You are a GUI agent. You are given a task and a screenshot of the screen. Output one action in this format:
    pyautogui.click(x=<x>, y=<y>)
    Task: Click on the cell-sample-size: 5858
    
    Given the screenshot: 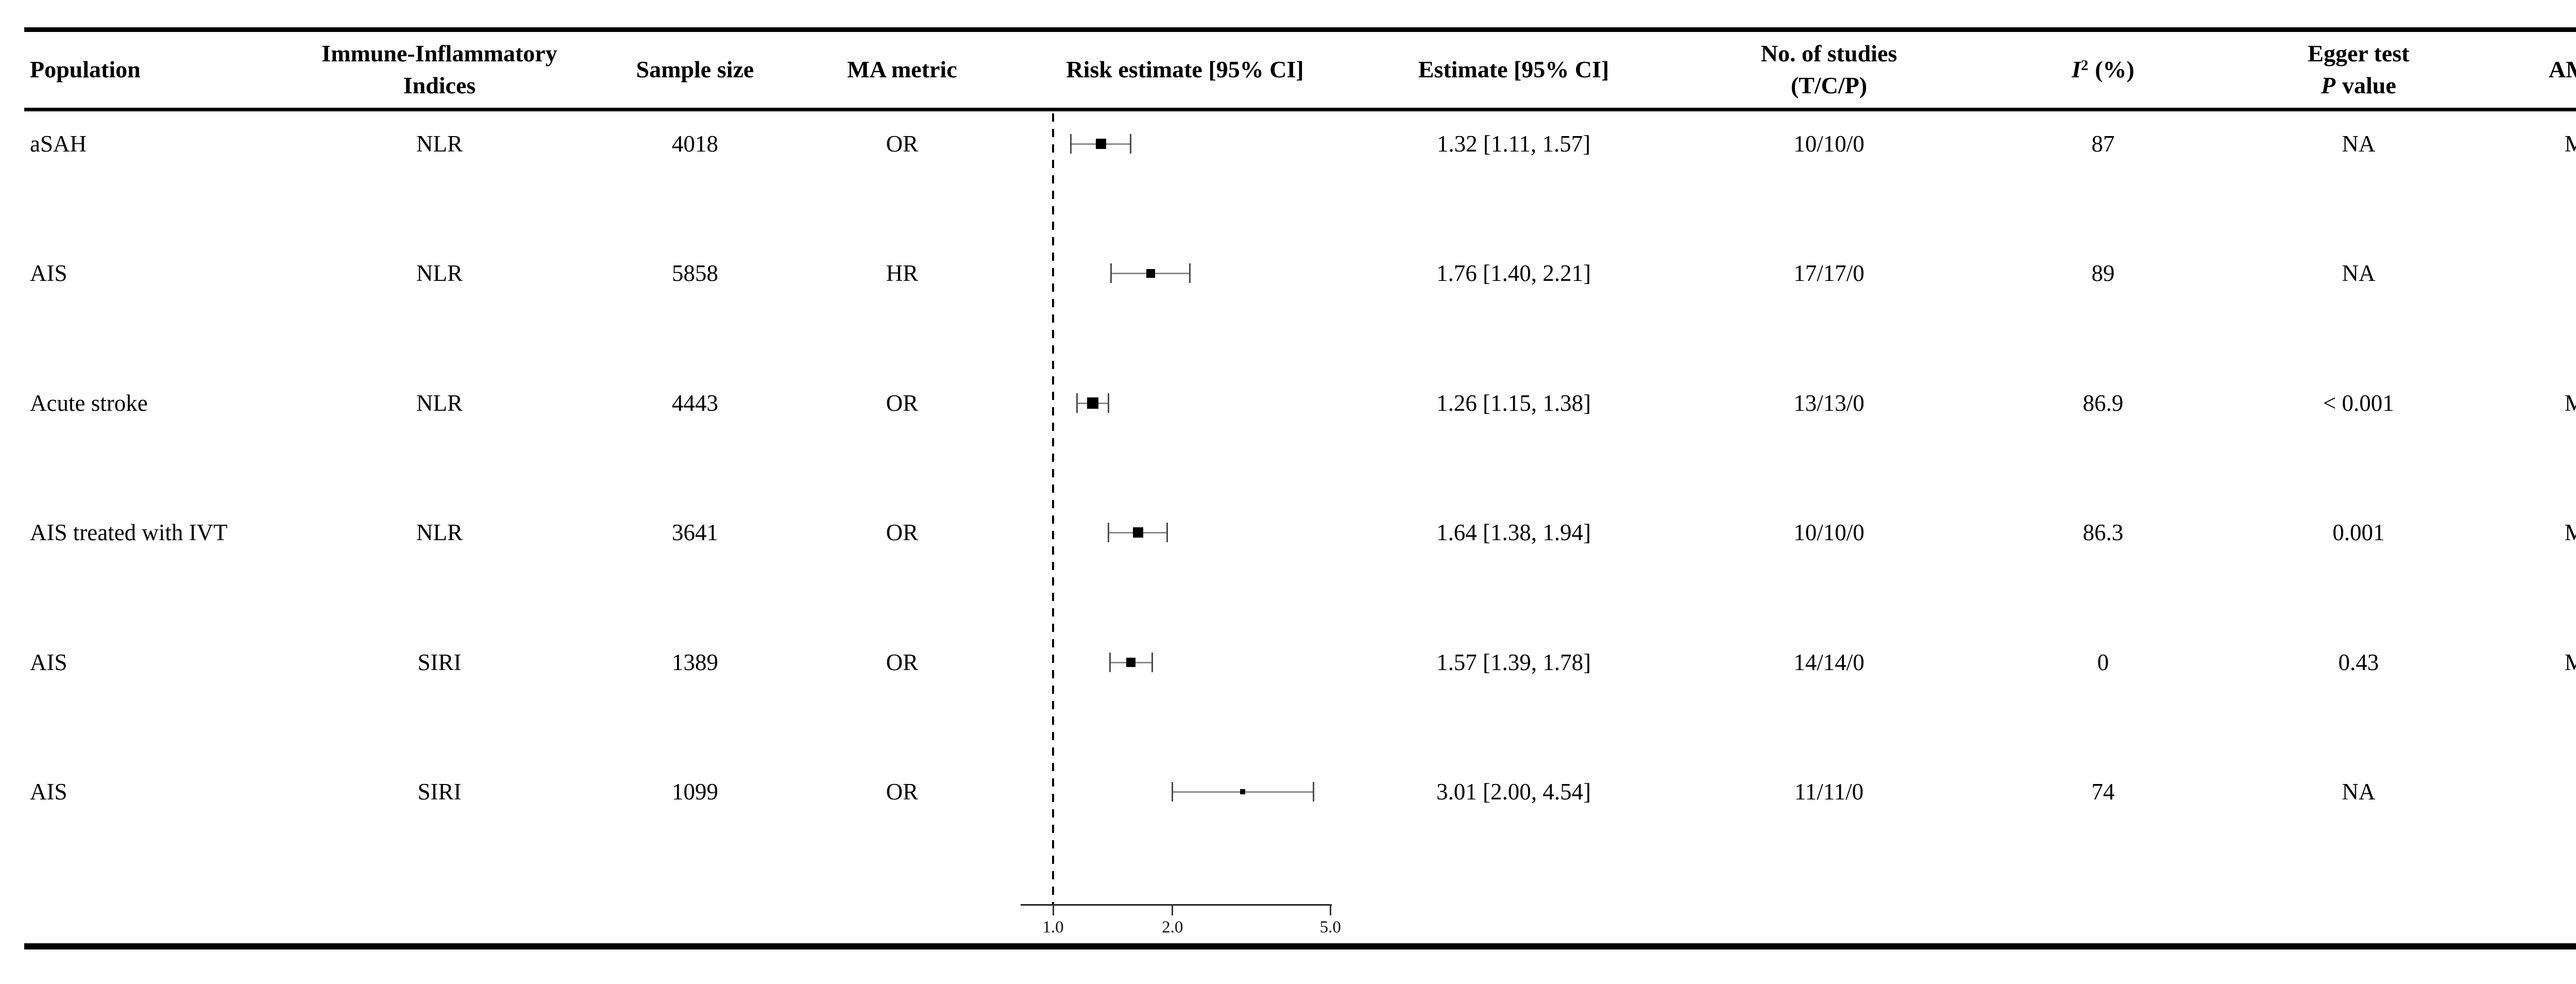 What is the action you would take?
    pyautogui.click(x=695, y=273)
    